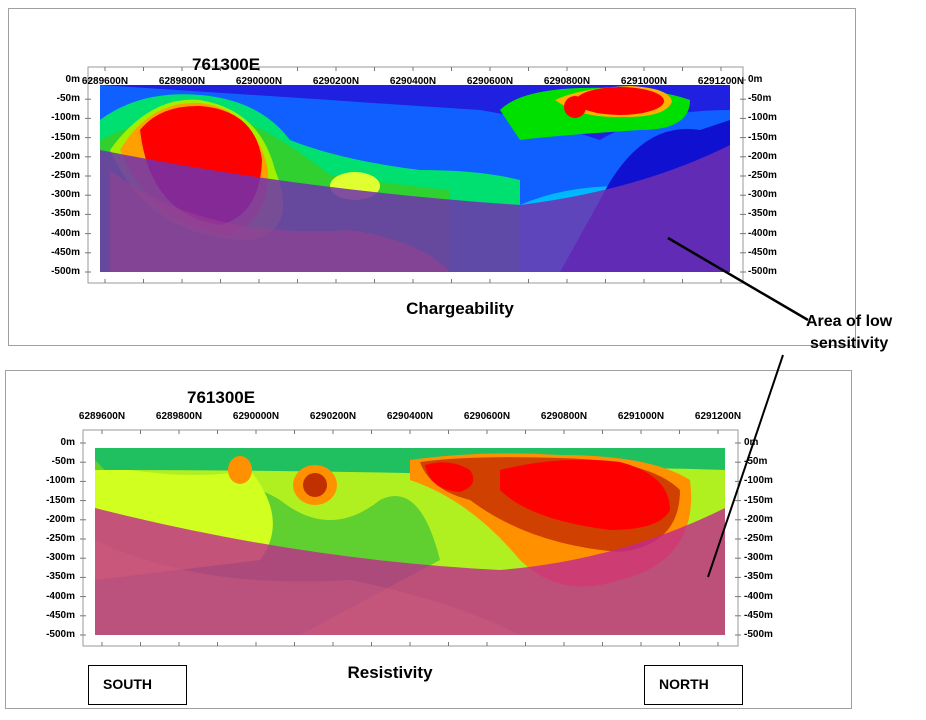 The width and height of the screenshot is (926, 720). Describe the element at coordinates (849, 343) in the screenshot. I see `note-line-2: sensitivity` at that location.